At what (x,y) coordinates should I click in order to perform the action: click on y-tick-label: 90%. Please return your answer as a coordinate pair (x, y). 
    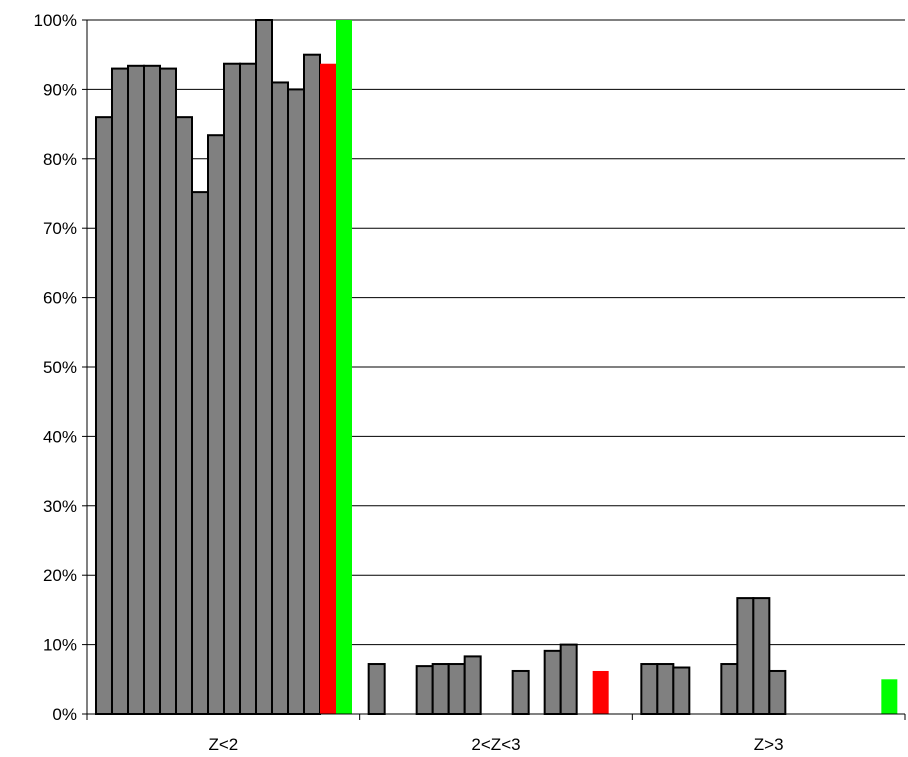
    Looking at the image, I should click on (60, 89).